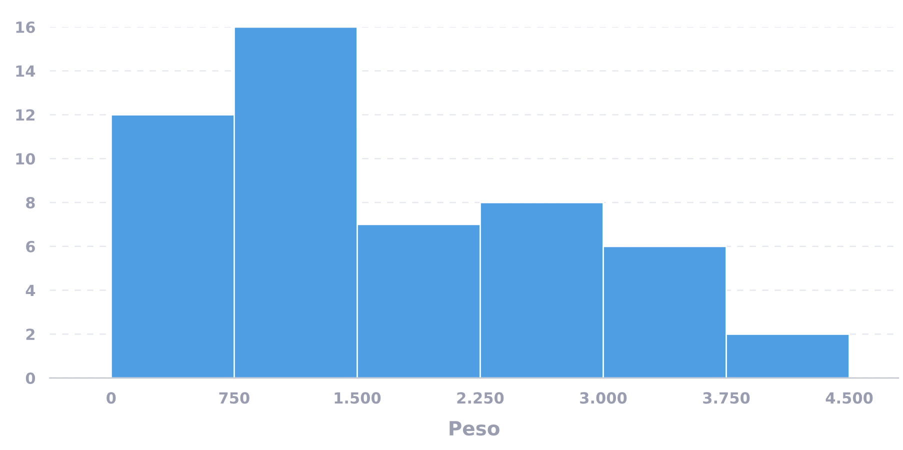  What do you see at coordinates (30, 334) in the screenshot?
I see `y-tick-label: 2` at bounding box center [30, 334].